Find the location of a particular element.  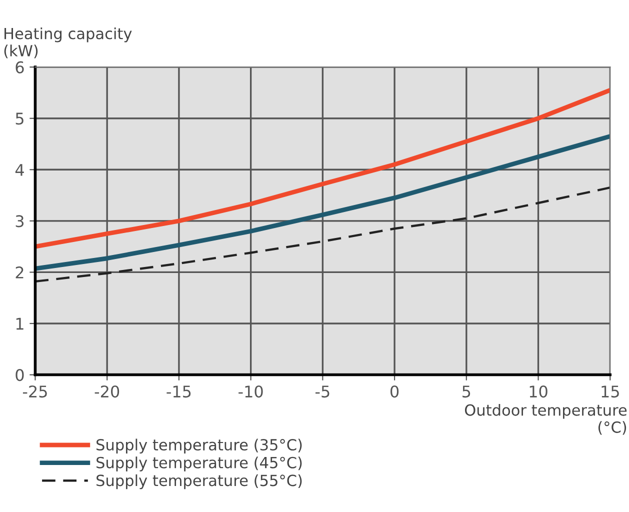

x-tick-label: -15 is located at coordinates (178, 392).